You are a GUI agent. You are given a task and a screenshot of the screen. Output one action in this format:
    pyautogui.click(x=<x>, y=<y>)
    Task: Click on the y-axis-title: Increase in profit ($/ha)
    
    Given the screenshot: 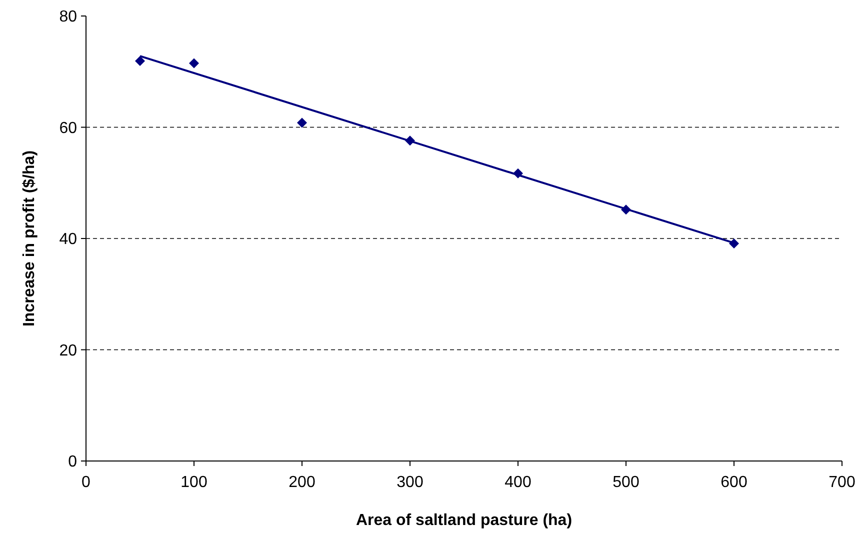 What is the action you would take?
    pyautogui.click(x=29, y=238)
    